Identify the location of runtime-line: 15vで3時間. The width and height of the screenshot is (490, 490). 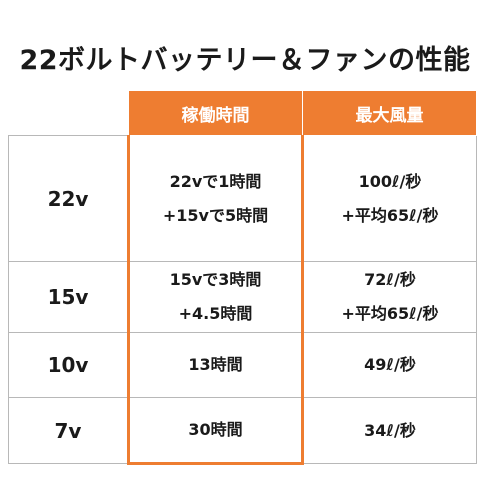
(215, 279).